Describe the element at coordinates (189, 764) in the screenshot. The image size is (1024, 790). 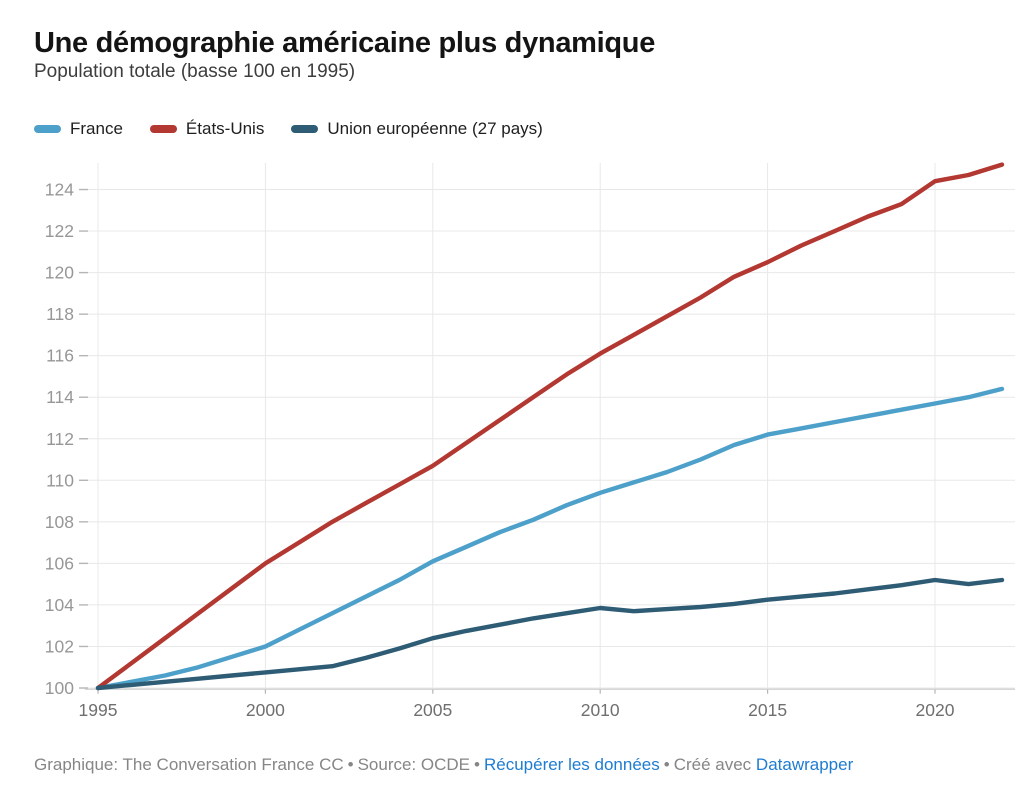
I see `footer-credit: Graphique: The Conversation France CC` at that location.